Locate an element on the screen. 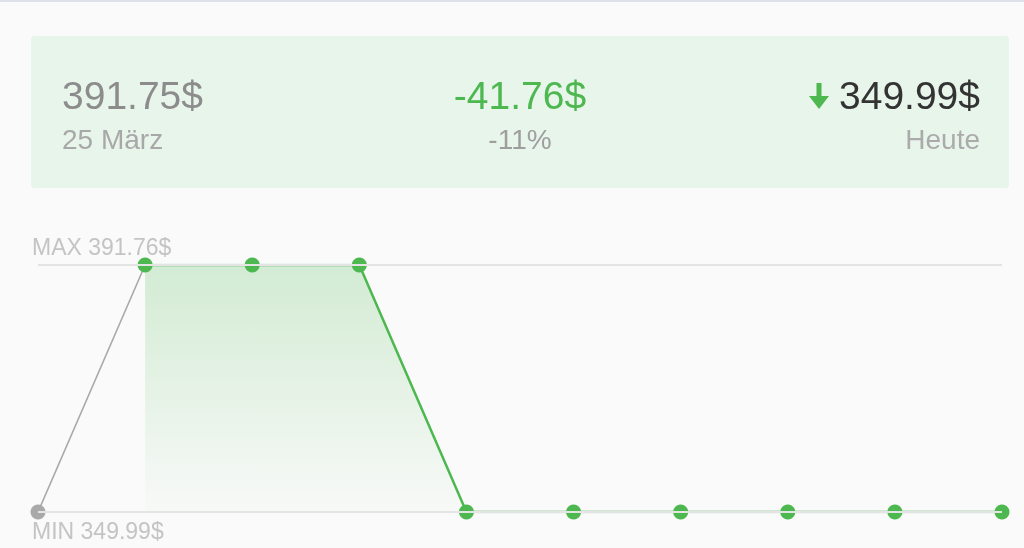 The image size is (1024, 548). text: 25 März is located at coordinates (113, 140).